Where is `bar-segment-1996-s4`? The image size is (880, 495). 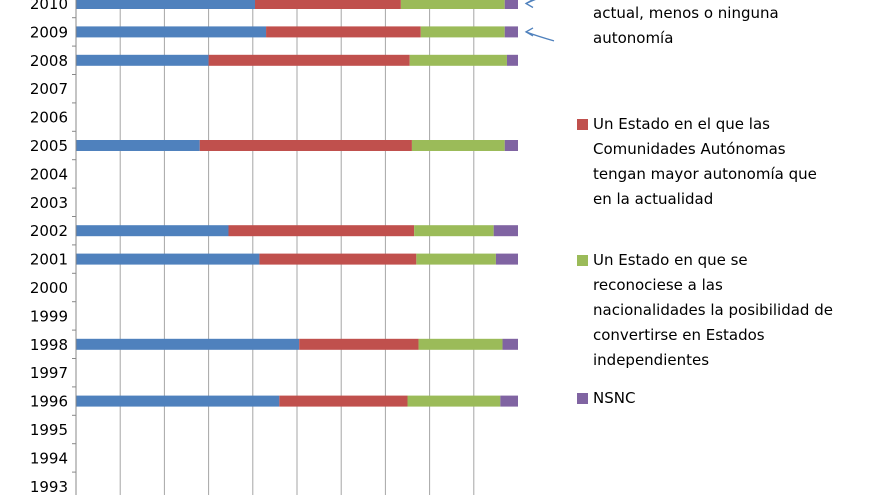 bar-segment-1996-s4 is located at coordinates (509, 401).